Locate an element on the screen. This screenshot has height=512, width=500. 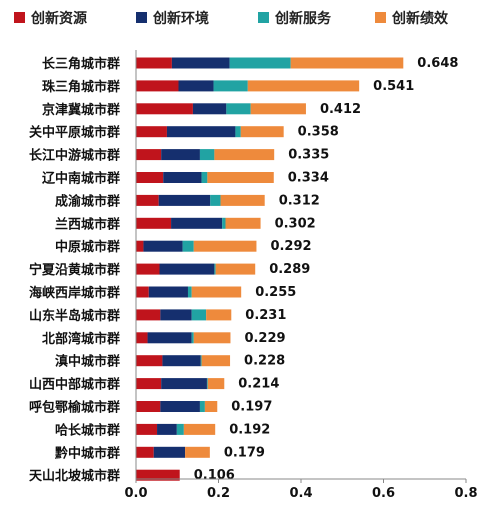
category-label: 京津冀城市群 is located at coordinates (81, 110).